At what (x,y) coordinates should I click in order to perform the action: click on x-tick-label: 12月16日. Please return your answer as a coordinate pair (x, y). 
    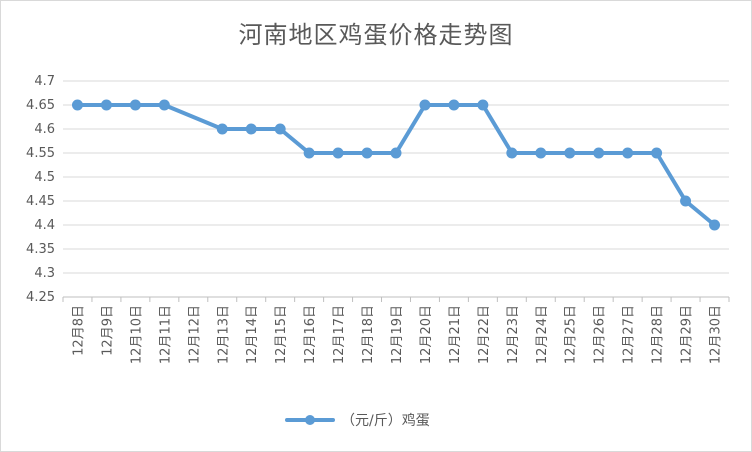
    Looking at the image, I should click on (310, 334).